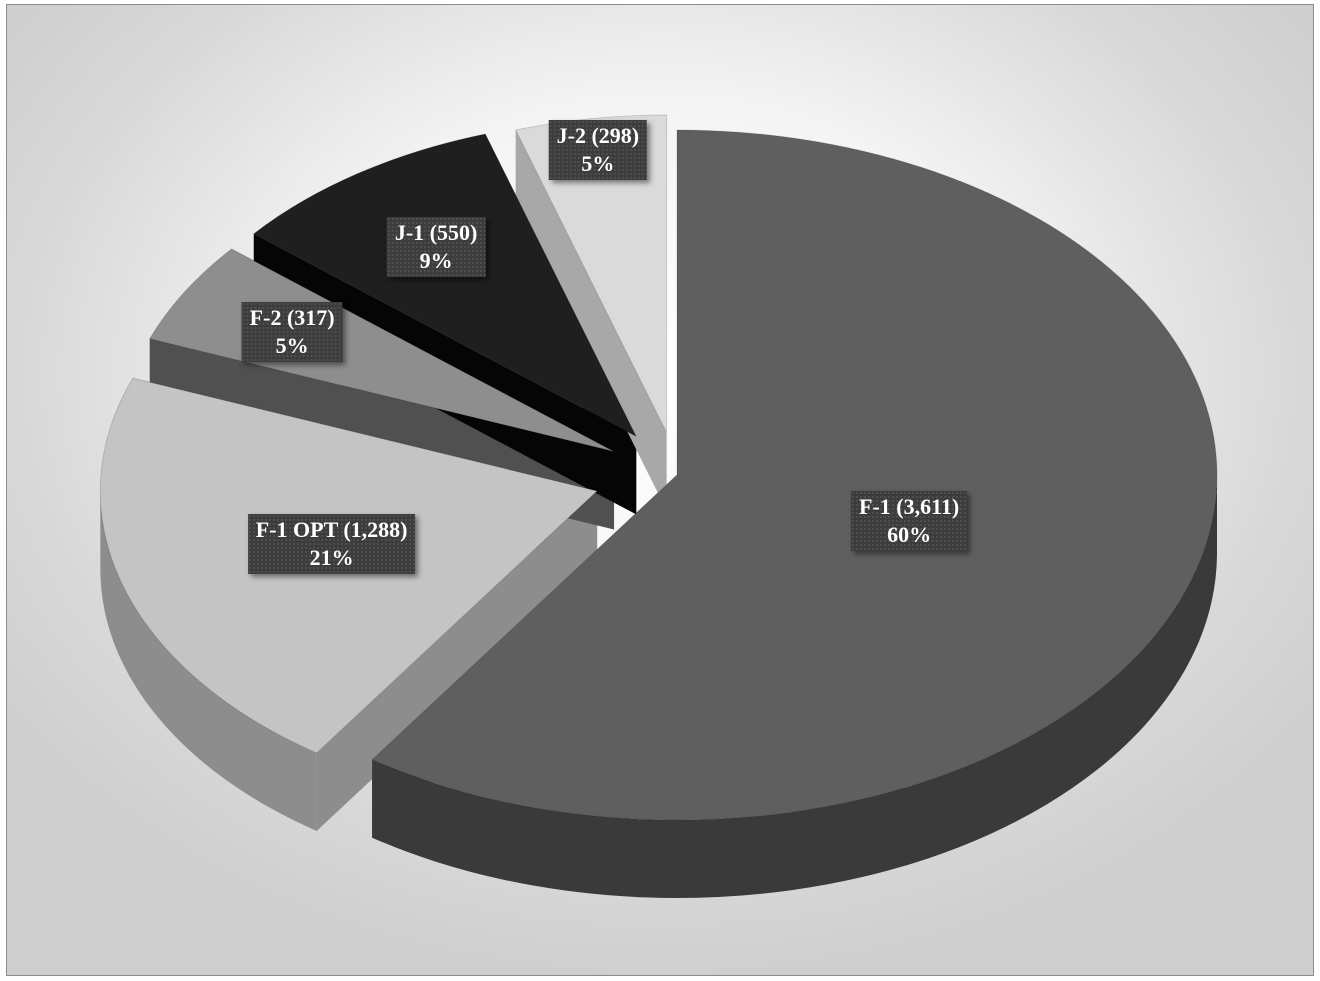 This screenshot has height=981, width=1320. Describe the element at coordinates (292, 317) in the screenshot. I see `data-label-category: F-2 (317)` at that location.